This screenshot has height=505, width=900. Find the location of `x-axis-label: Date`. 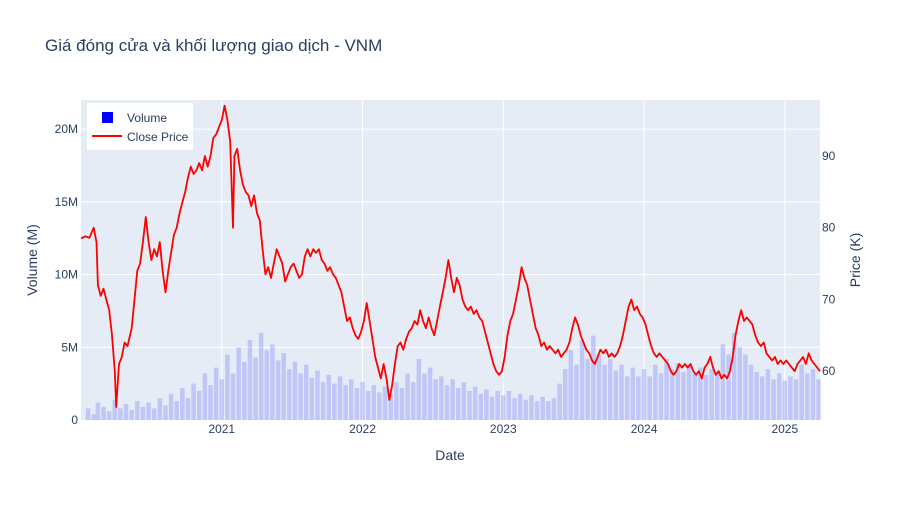

x-axis-label: Date is located at coordinates (450, 455).